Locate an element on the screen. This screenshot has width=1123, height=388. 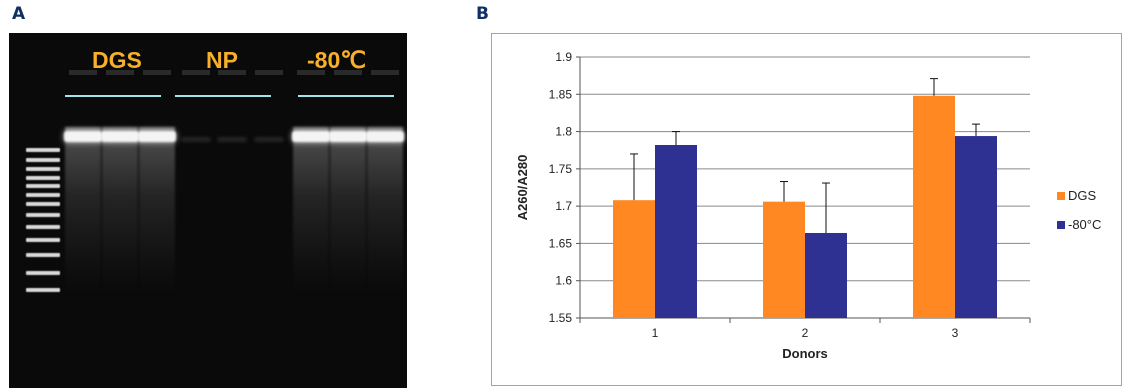
y-tick-label: 1.8 is located at coordinates (563, 132).